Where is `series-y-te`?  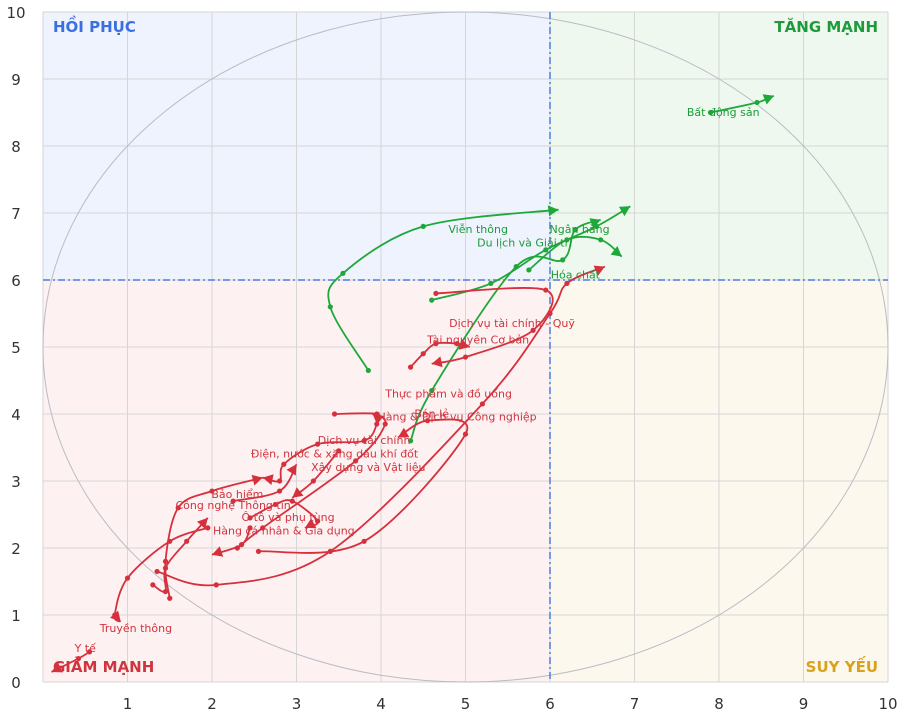 series-y-te is located at coordinates (72, 661).